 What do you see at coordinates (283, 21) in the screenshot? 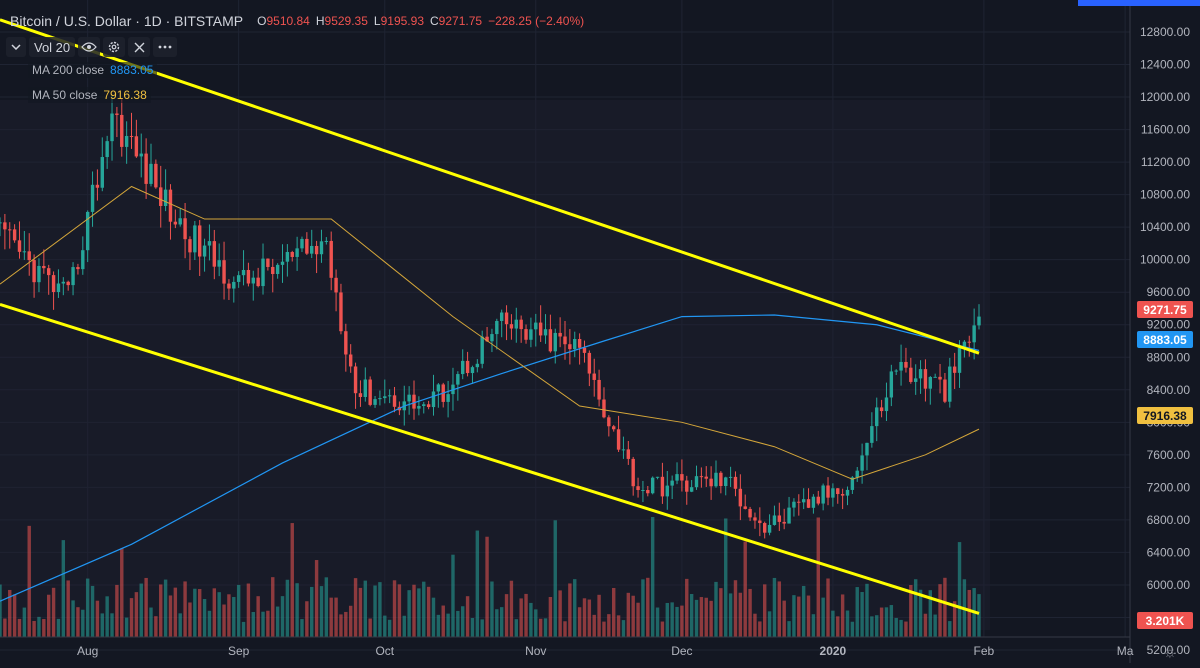
I see `open-value: O9510.84` at bounding box center [283, 21].